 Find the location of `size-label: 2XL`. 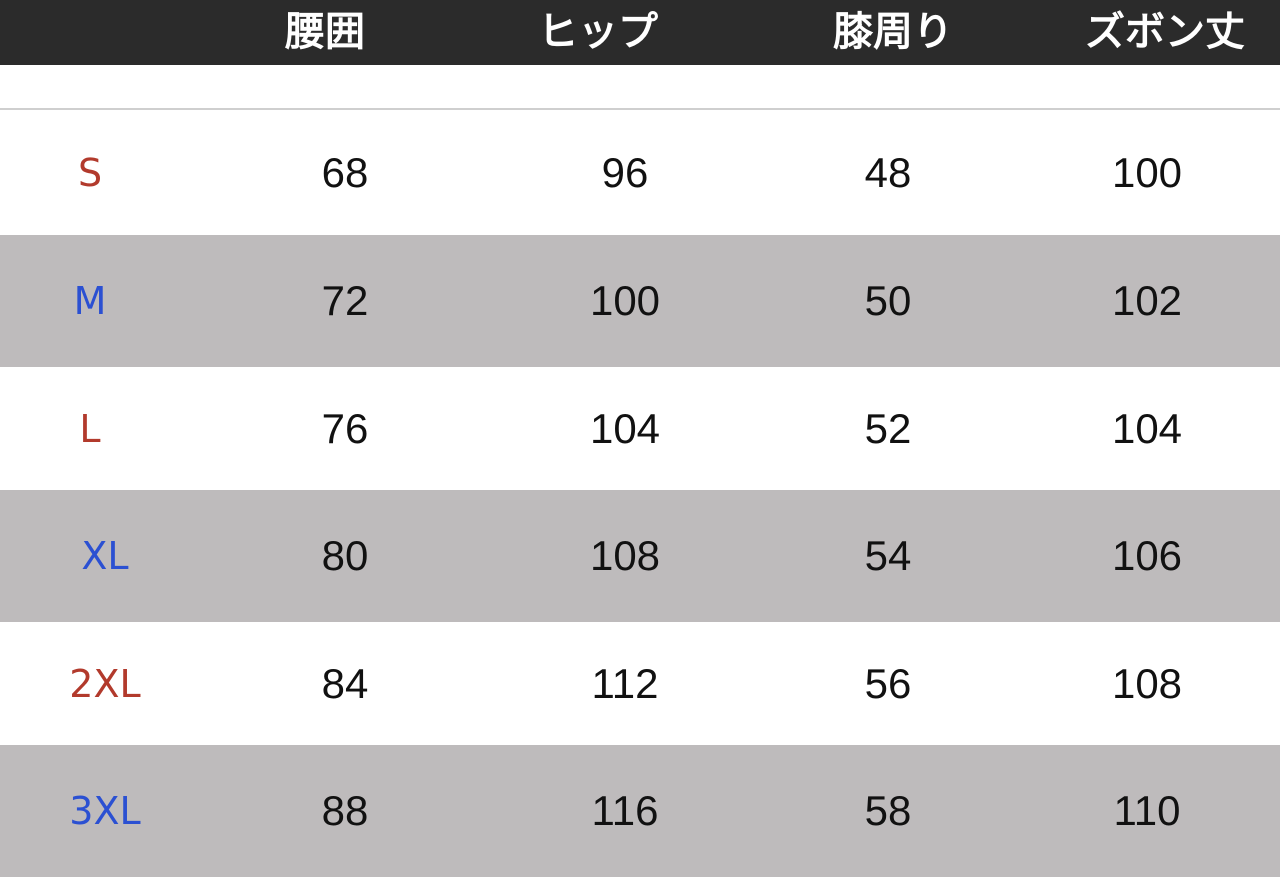

size-label: 2XL is located at coordinates (105, 683).